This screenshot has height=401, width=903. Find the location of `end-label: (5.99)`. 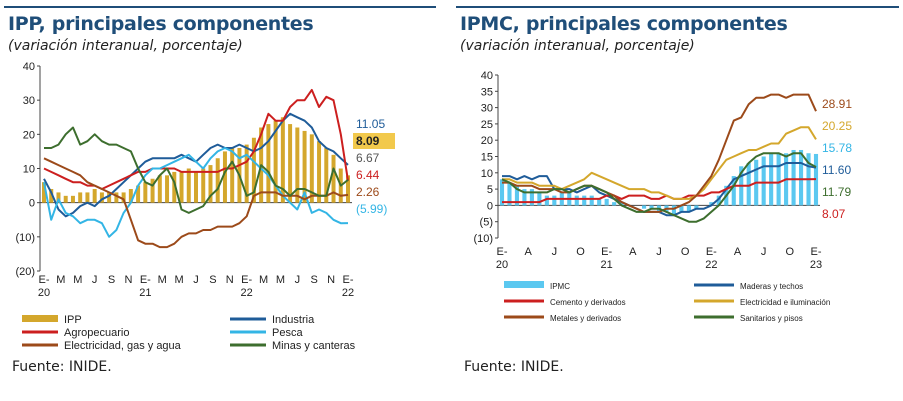

end-label: (5.99) is located at coordinates (371, 209).